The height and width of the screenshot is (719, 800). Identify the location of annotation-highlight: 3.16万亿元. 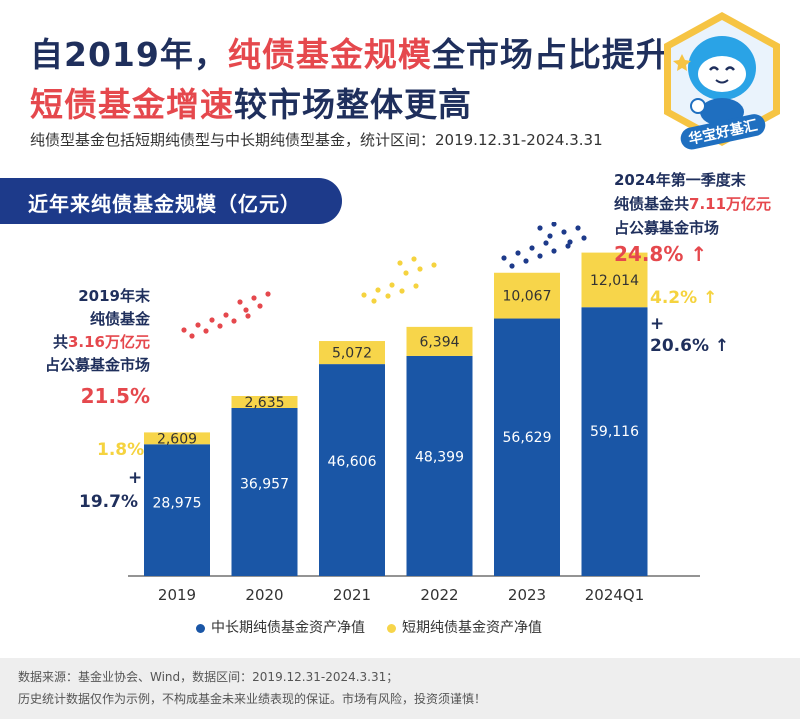
(108, 342).